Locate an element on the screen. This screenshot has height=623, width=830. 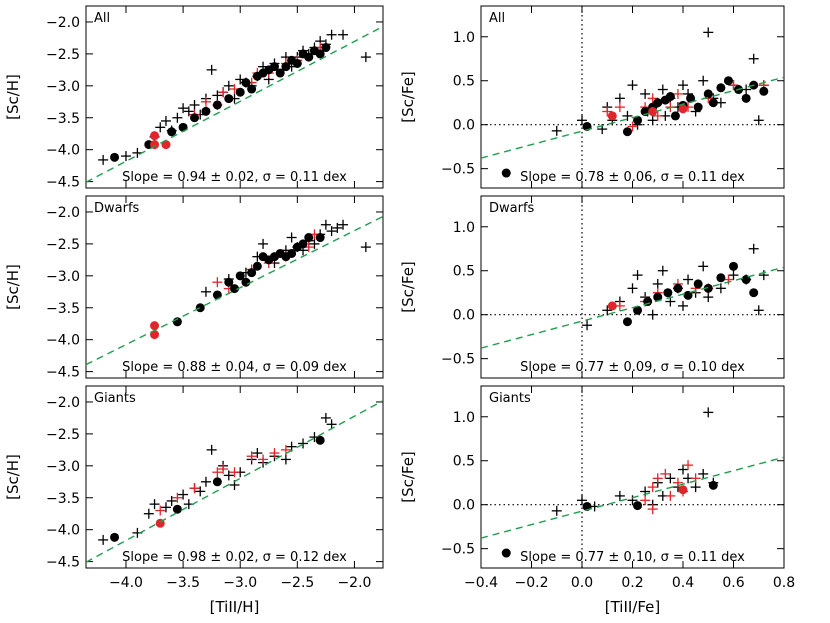
stats-text: Slope = 0.88 ± 0.04, σ = 0.09 dex is located at coordinates (234, 367).